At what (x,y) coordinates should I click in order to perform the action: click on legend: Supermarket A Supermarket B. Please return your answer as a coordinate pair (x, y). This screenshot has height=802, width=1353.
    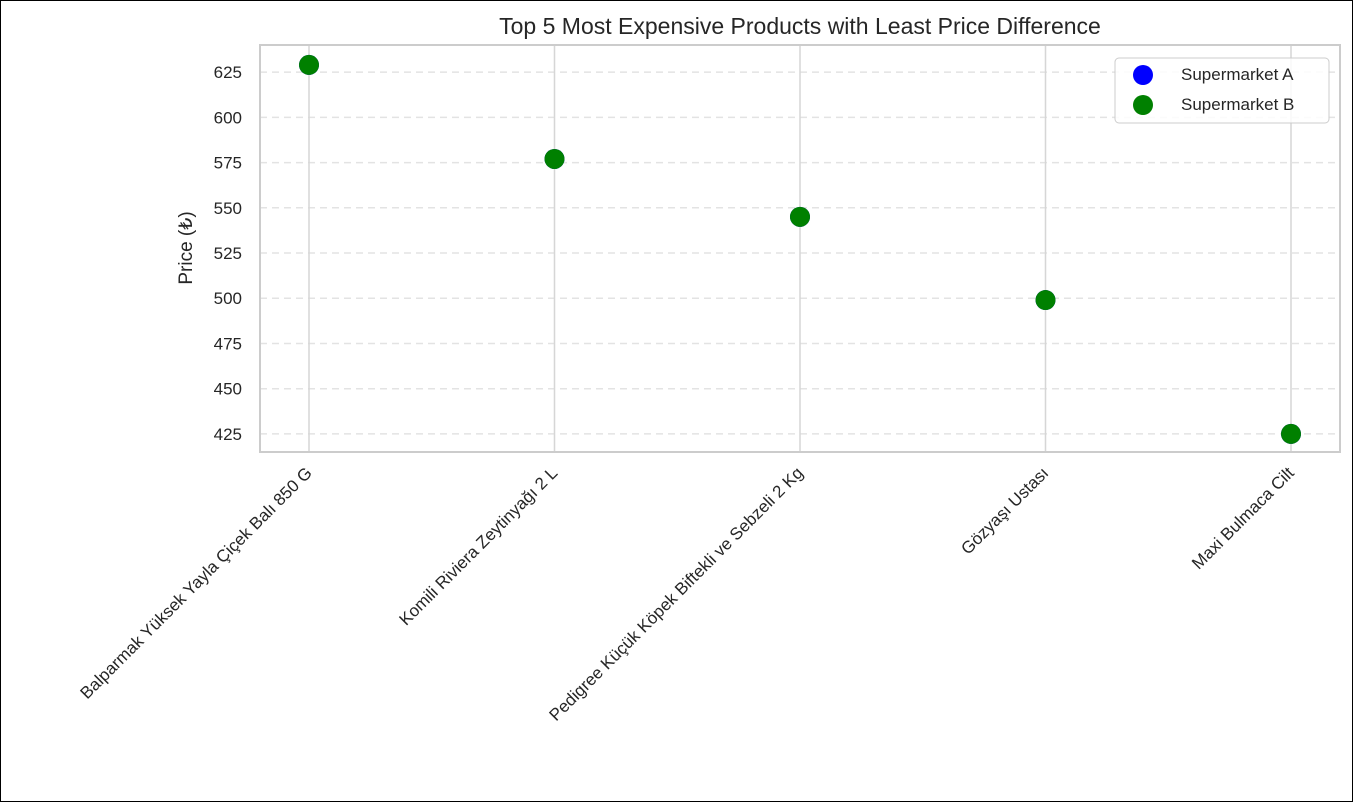
    Looking at the image, I should click on (1222, 90).